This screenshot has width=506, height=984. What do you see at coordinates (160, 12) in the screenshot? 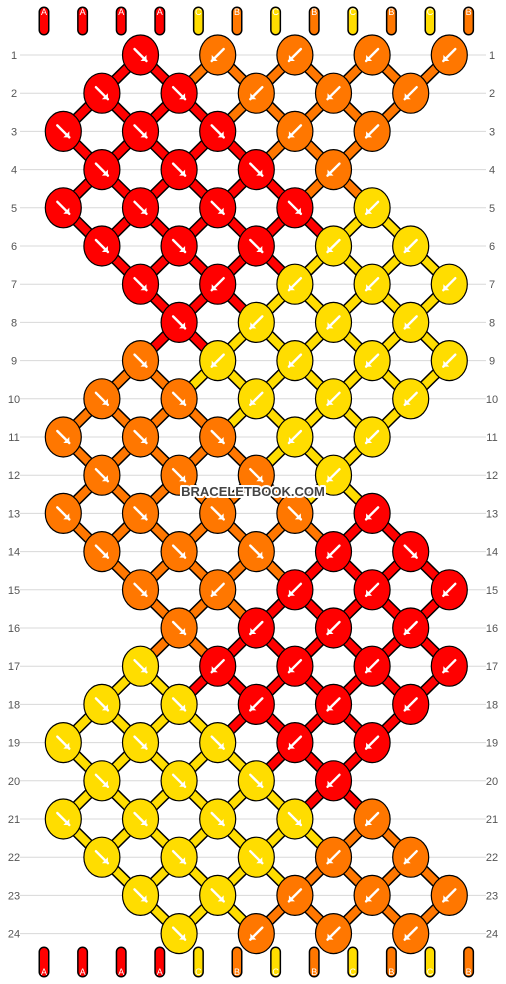
I see `strand-label-top: A` at bounding box center [160, 12].